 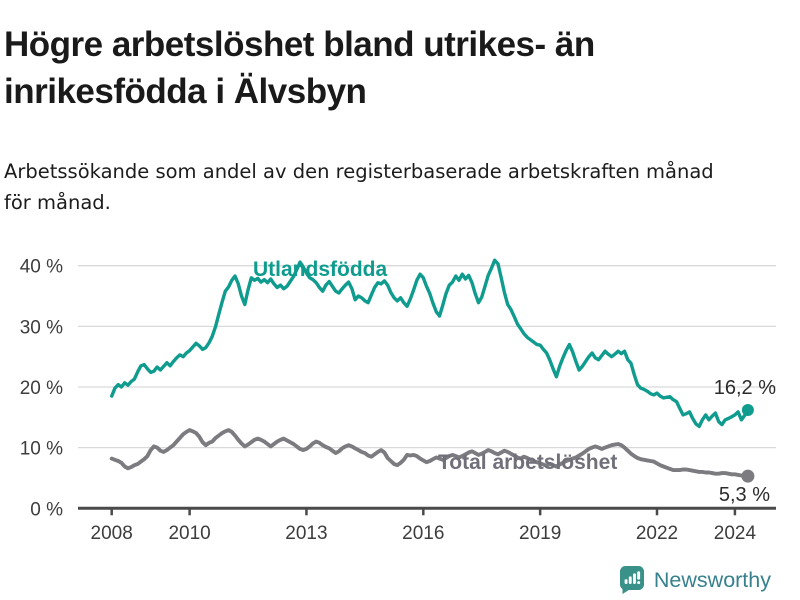 What do you see at coordinates (41, 388) in the screenshot?
I see `y-tick-label: 20 %` at bounding box center [41, 388].